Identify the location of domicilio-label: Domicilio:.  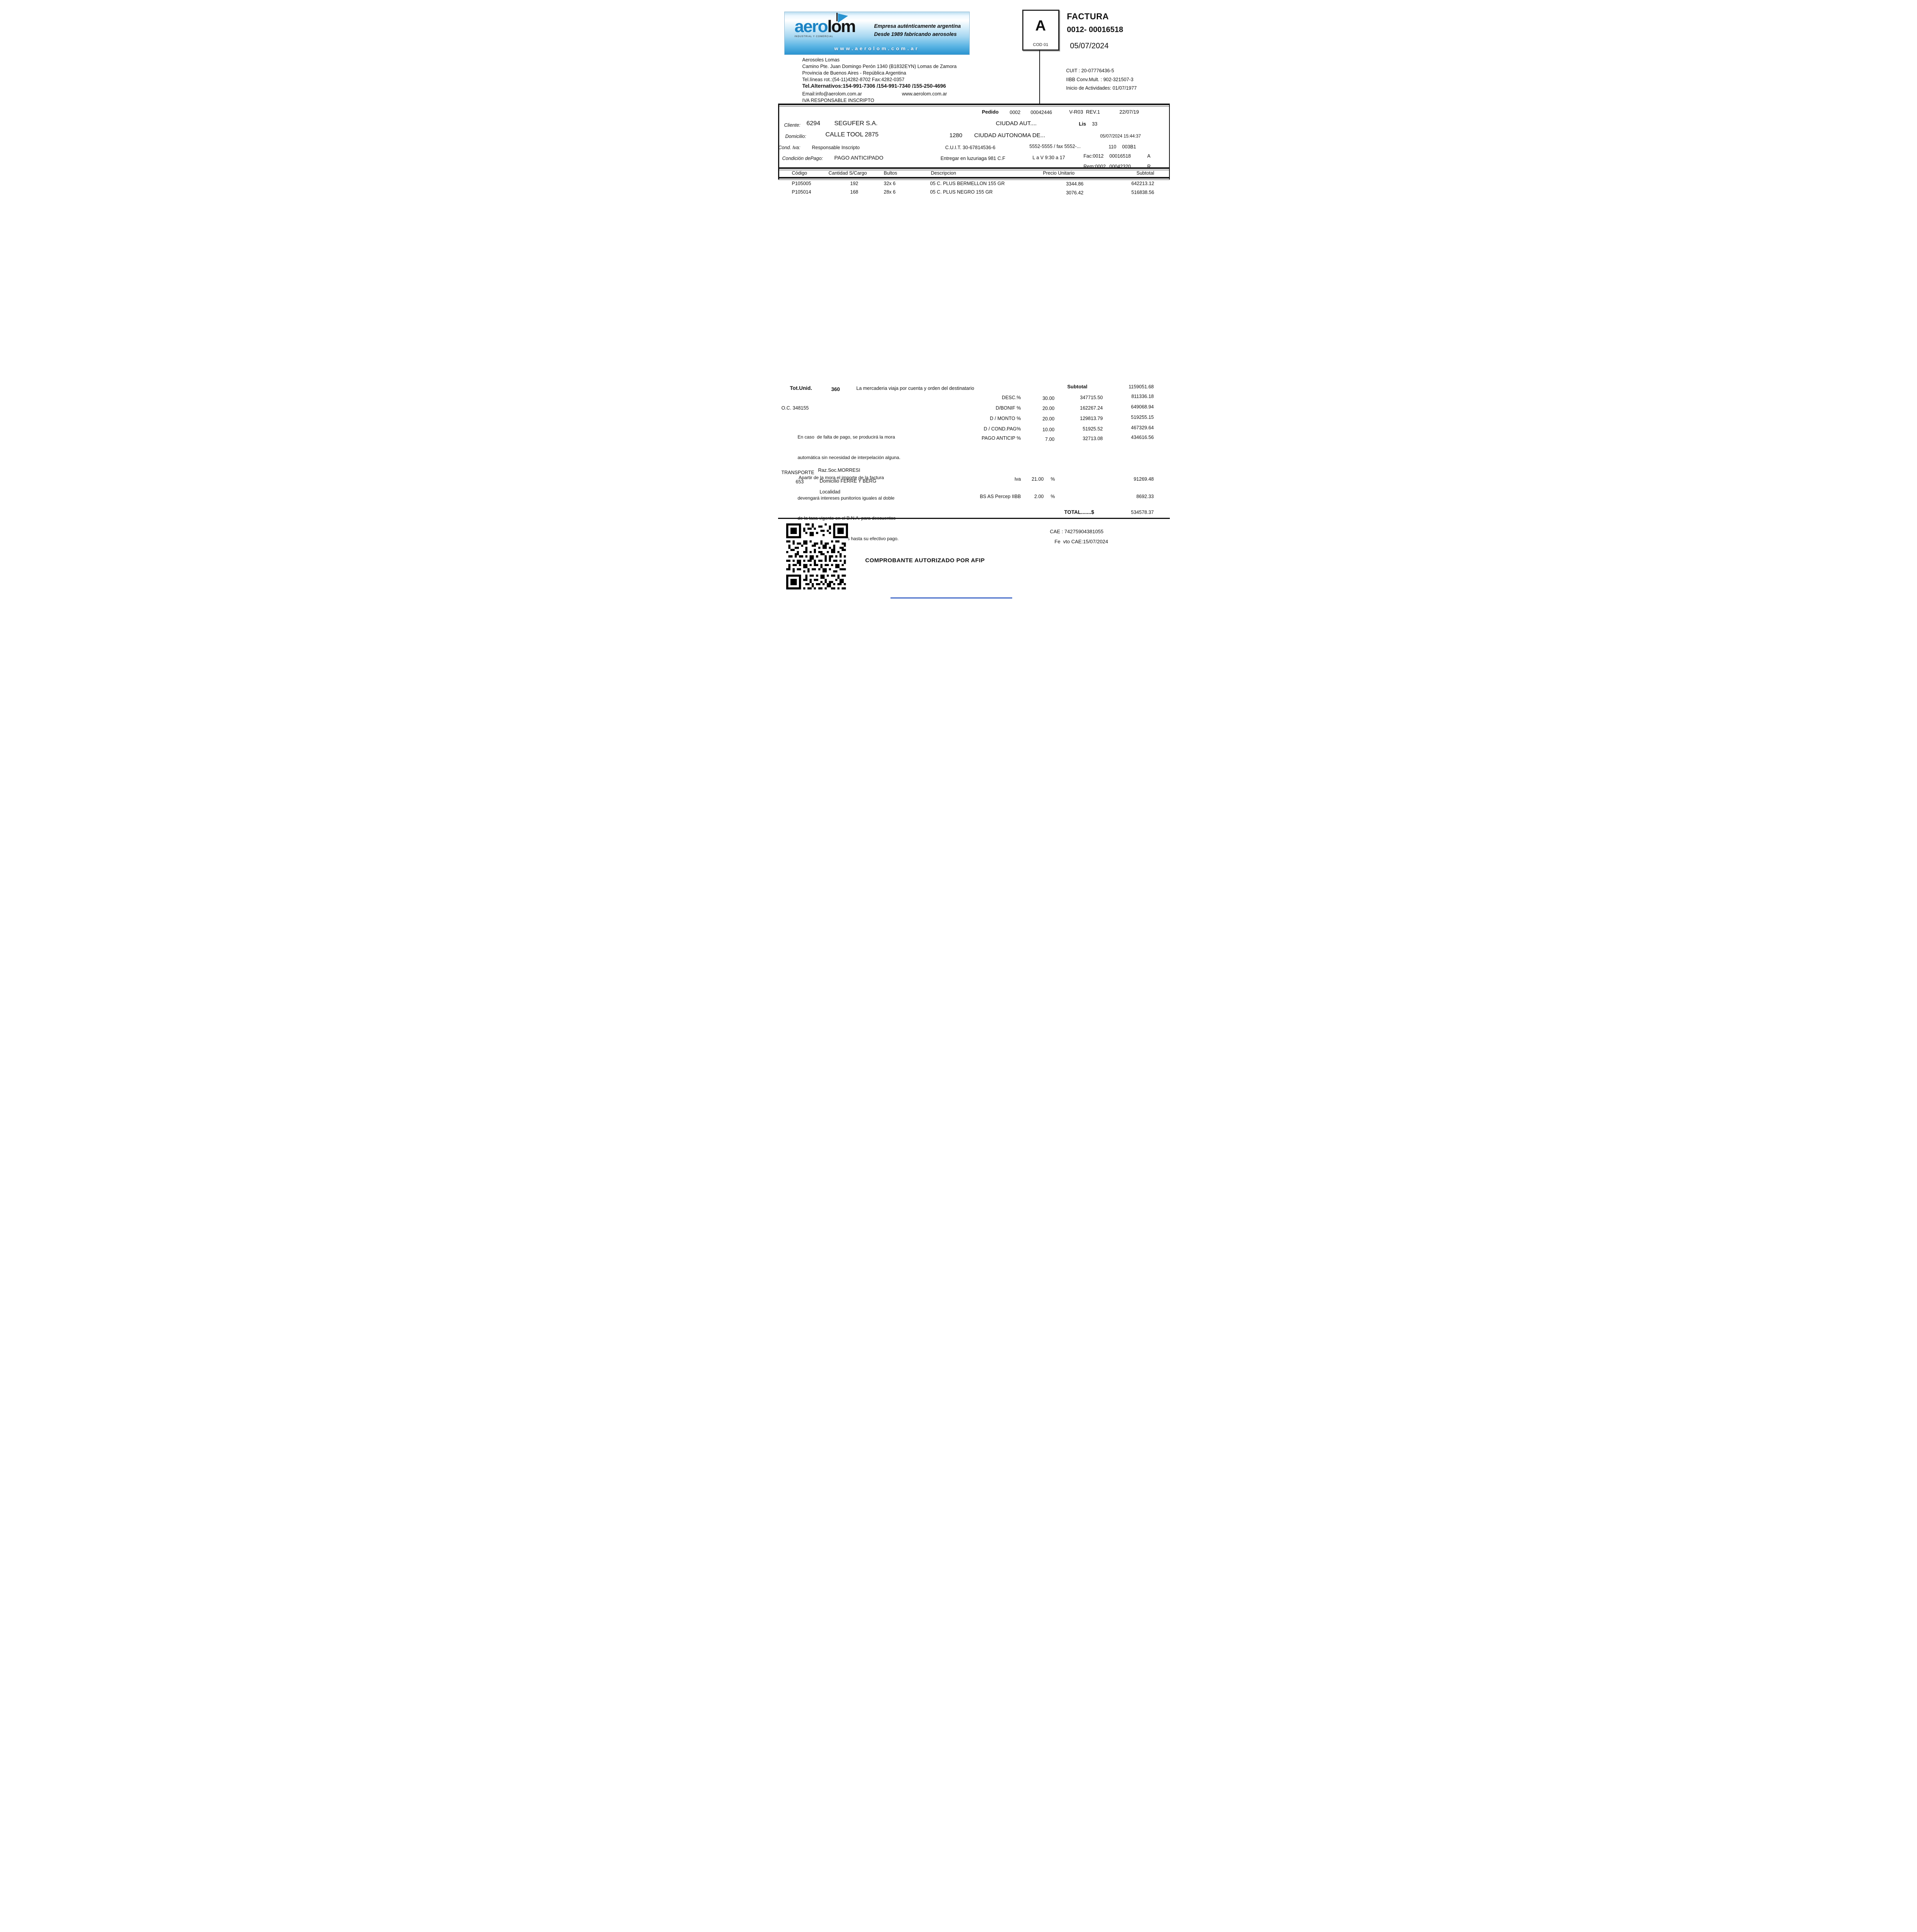
(796, 136).